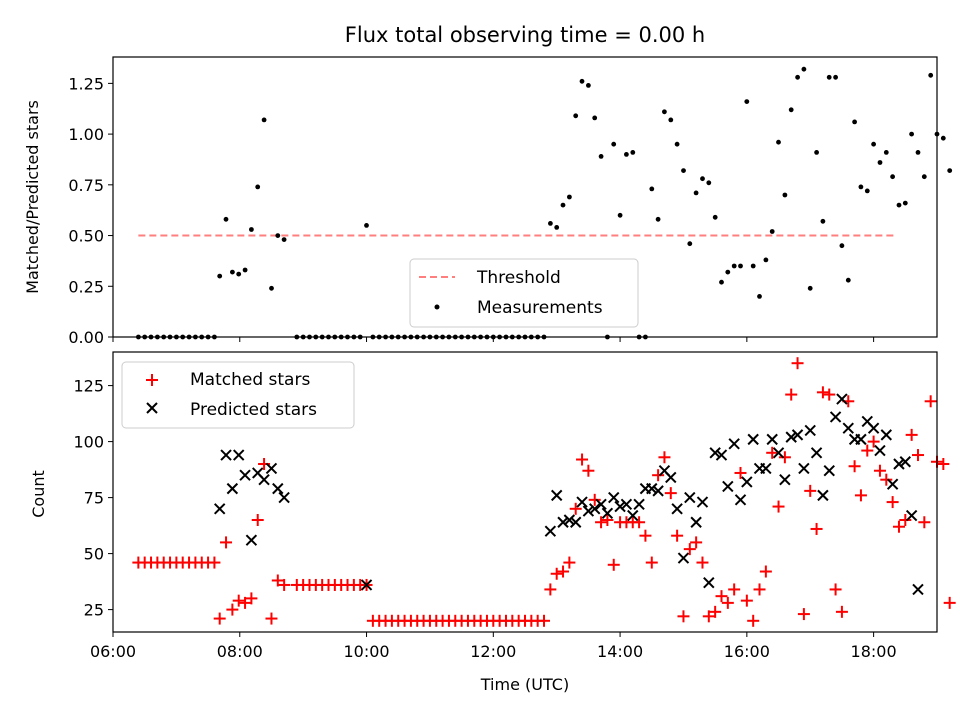  Describe the element at coordinates (874, 651) in the screenshot. I see `x-tick-label: 18:00` at that location.